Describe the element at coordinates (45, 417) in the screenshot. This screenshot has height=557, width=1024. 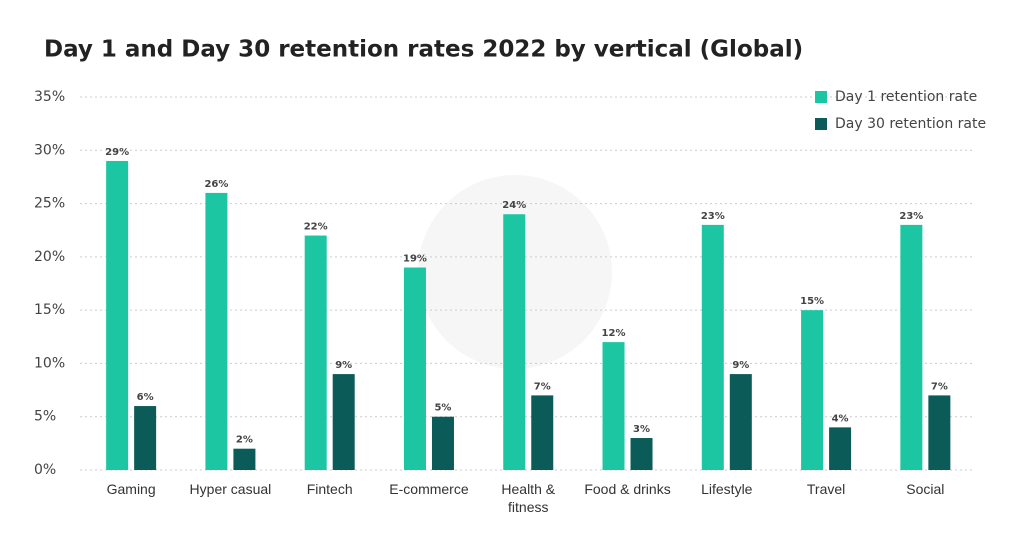
I see `y-tick-label: 5%` at that location.